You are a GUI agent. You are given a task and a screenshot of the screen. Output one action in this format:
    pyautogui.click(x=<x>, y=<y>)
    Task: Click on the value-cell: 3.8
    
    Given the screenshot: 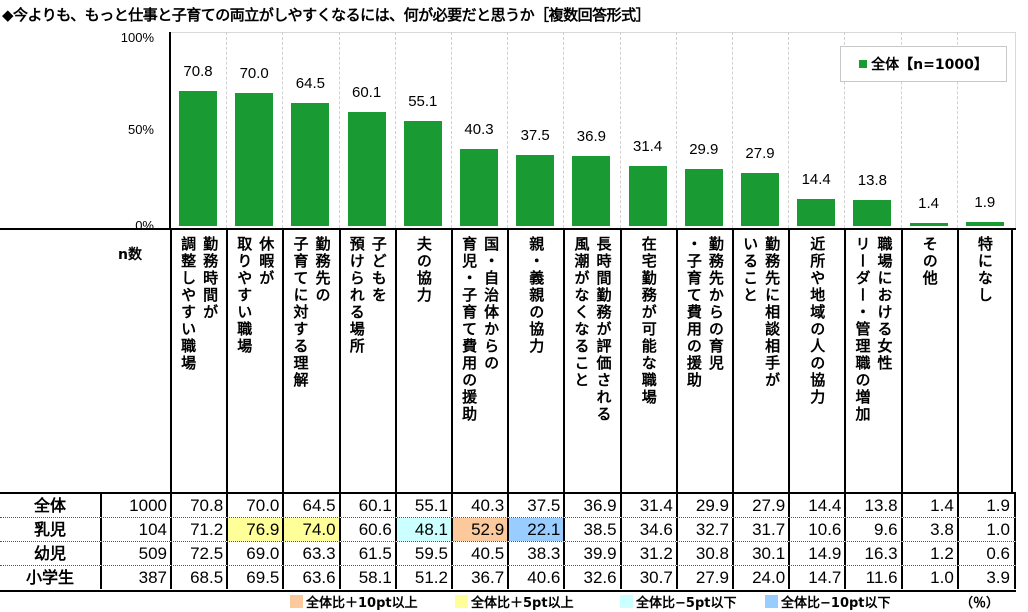 What is the action you would take?
    pyautogui.click(x=928, y=529)
    